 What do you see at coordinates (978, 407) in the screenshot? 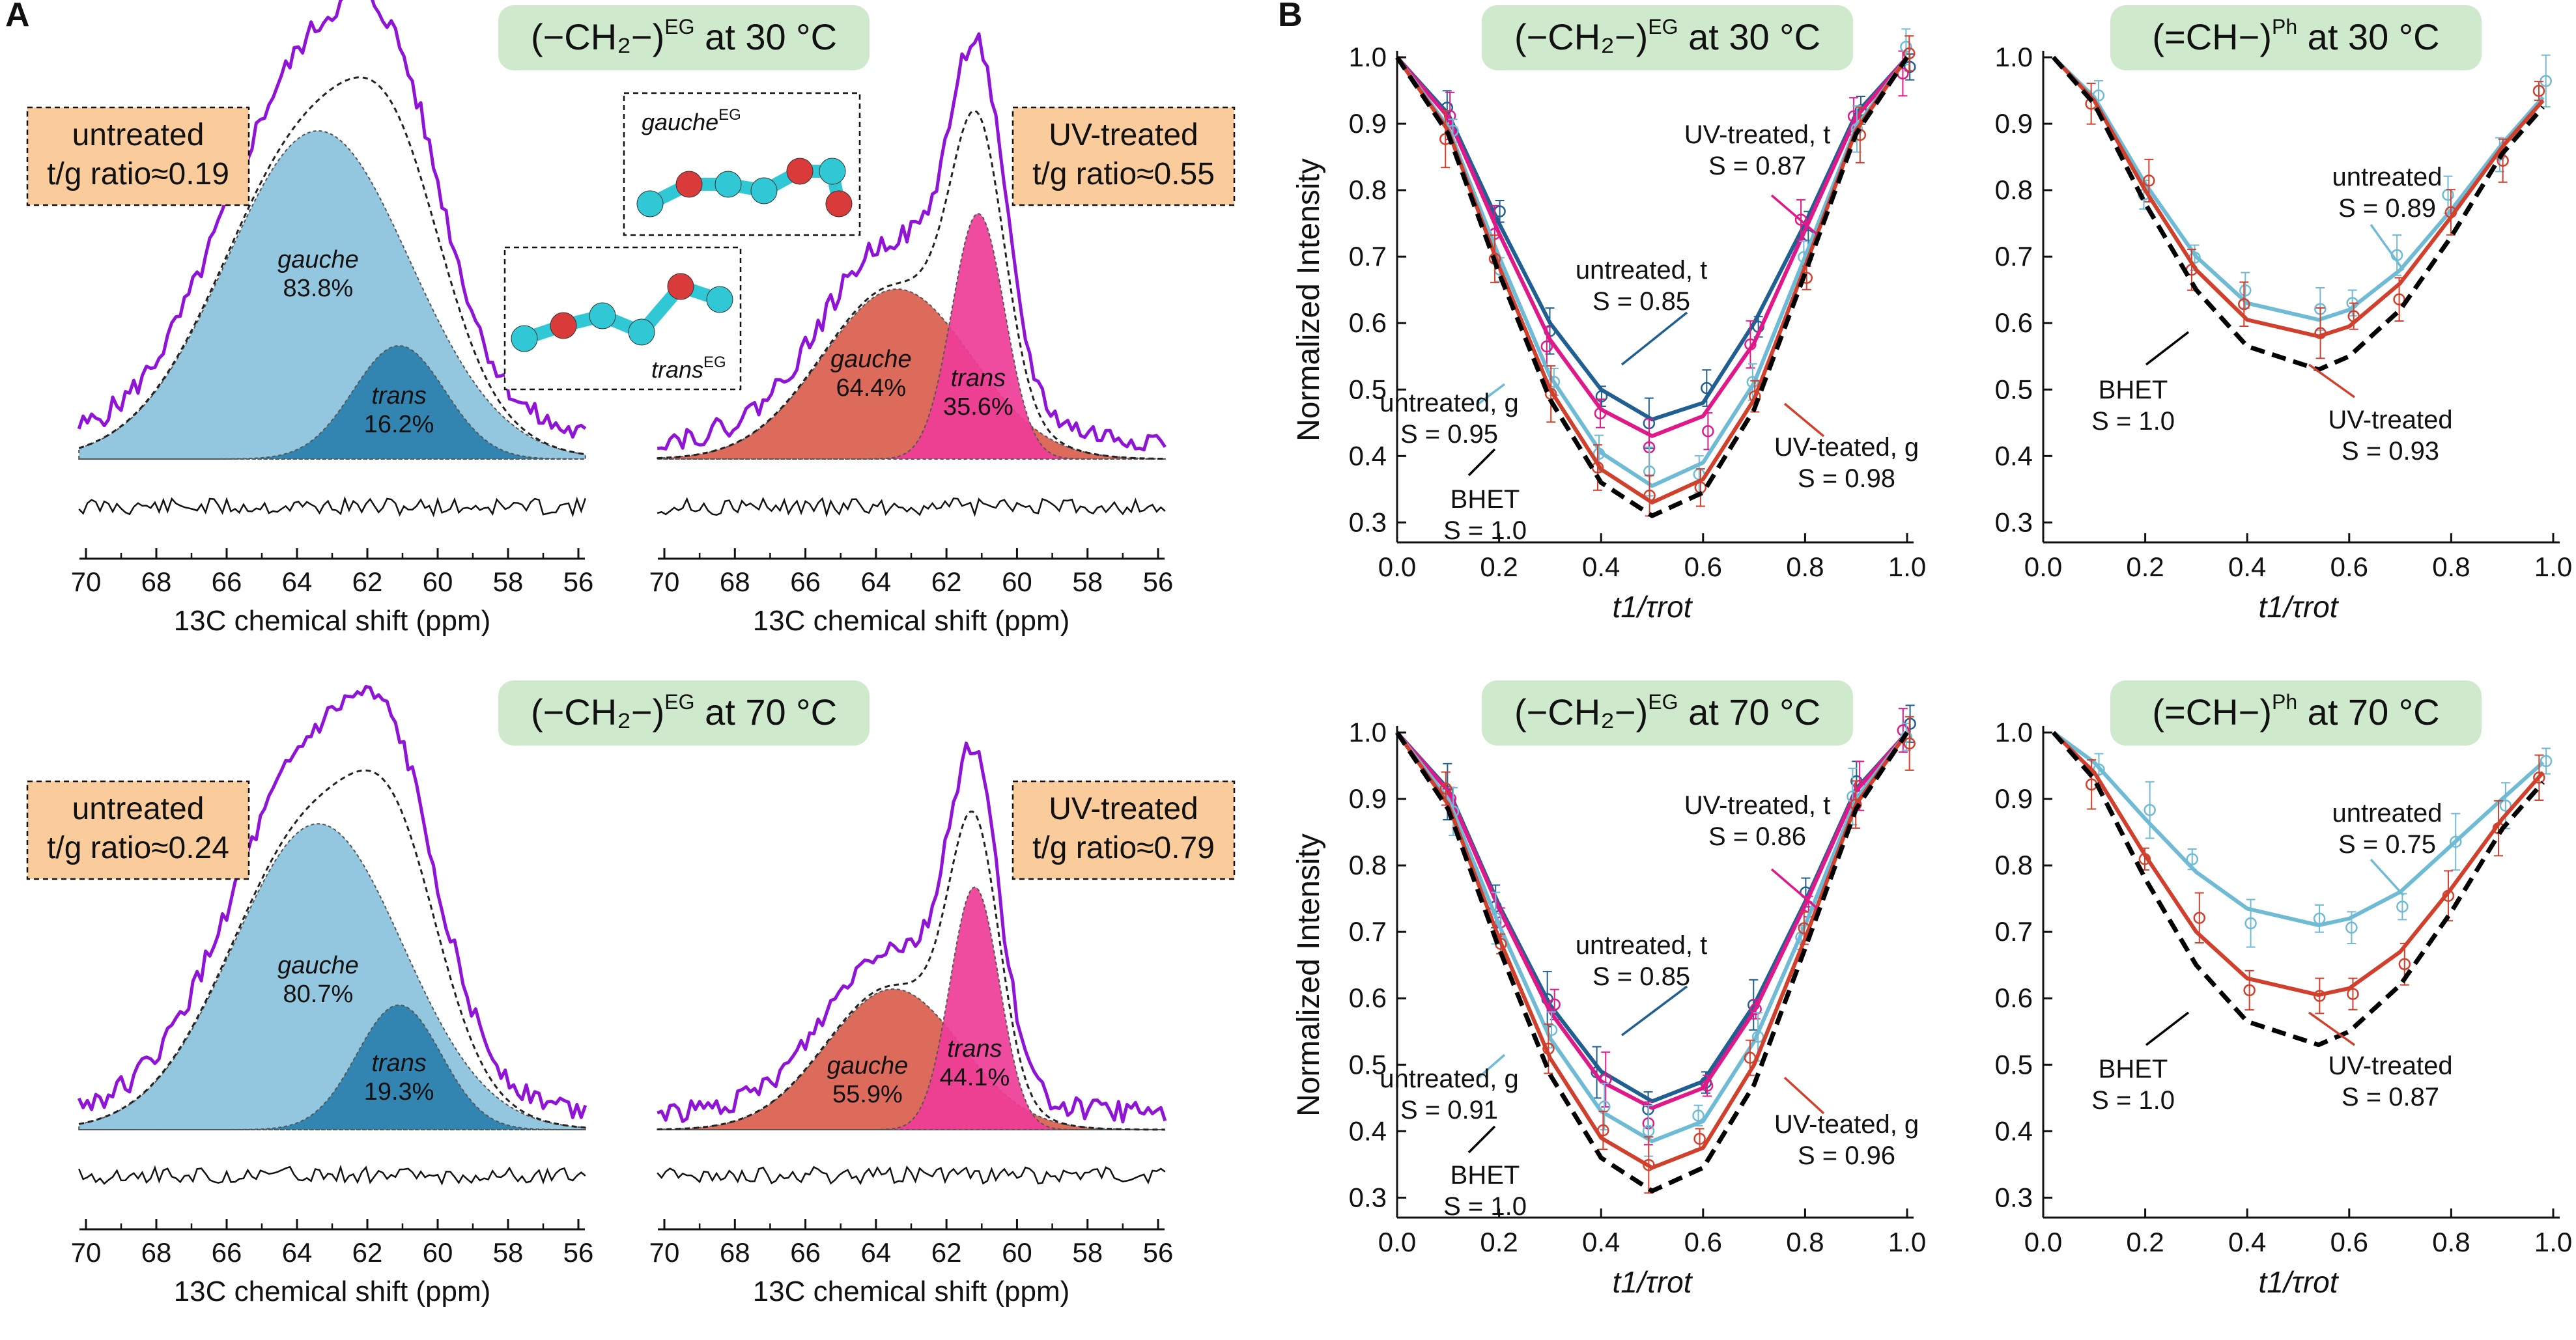
I see `trans-percent: 35.6%` at bounding box center [978, 407].